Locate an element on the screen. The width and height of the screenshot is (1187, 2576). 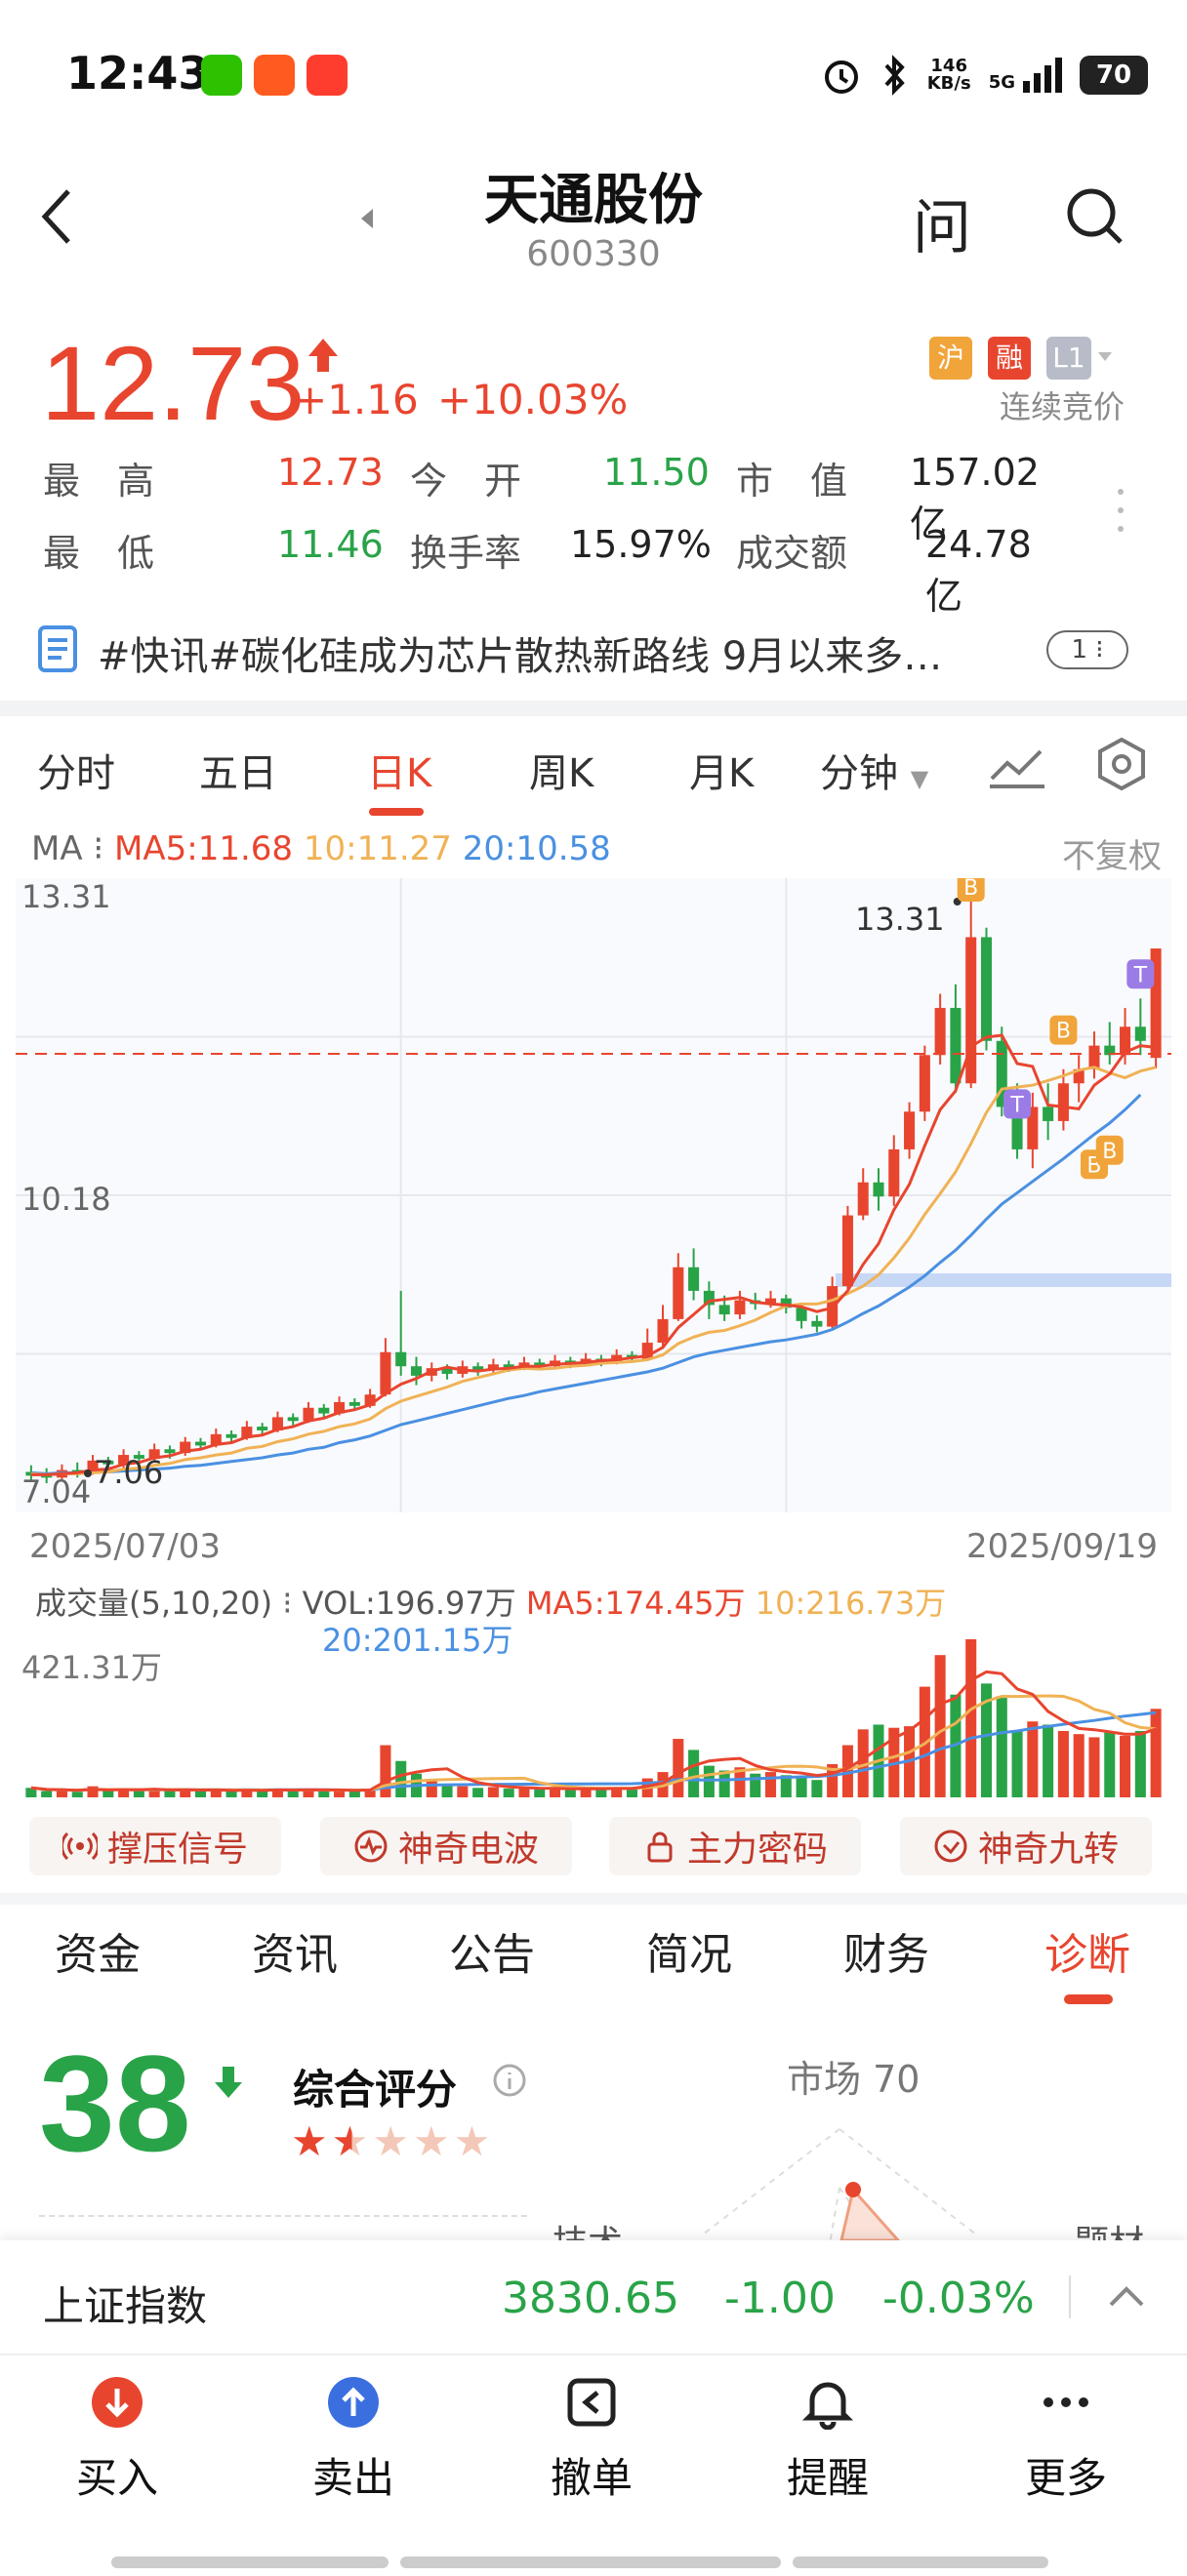
cancel-order-button: 撤单 is located at coordinates (591, 2439).